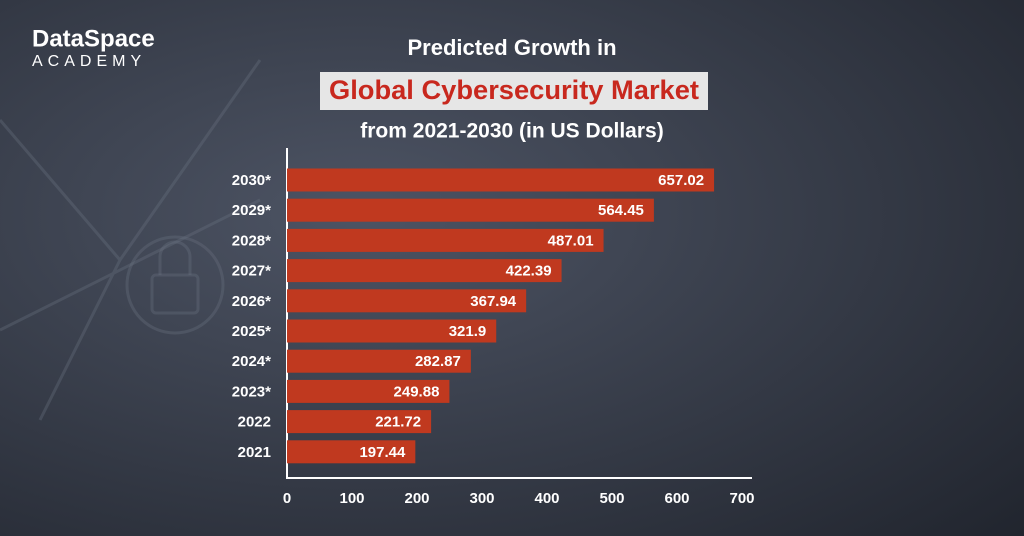  I want to click on value-label: 657.02, so click(681, 180).